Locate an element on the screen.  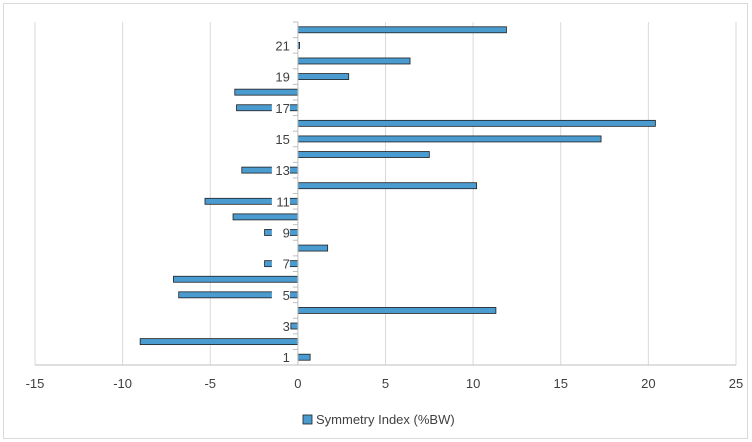
x-tick-label: 5 is located at coordinates (385, 383).